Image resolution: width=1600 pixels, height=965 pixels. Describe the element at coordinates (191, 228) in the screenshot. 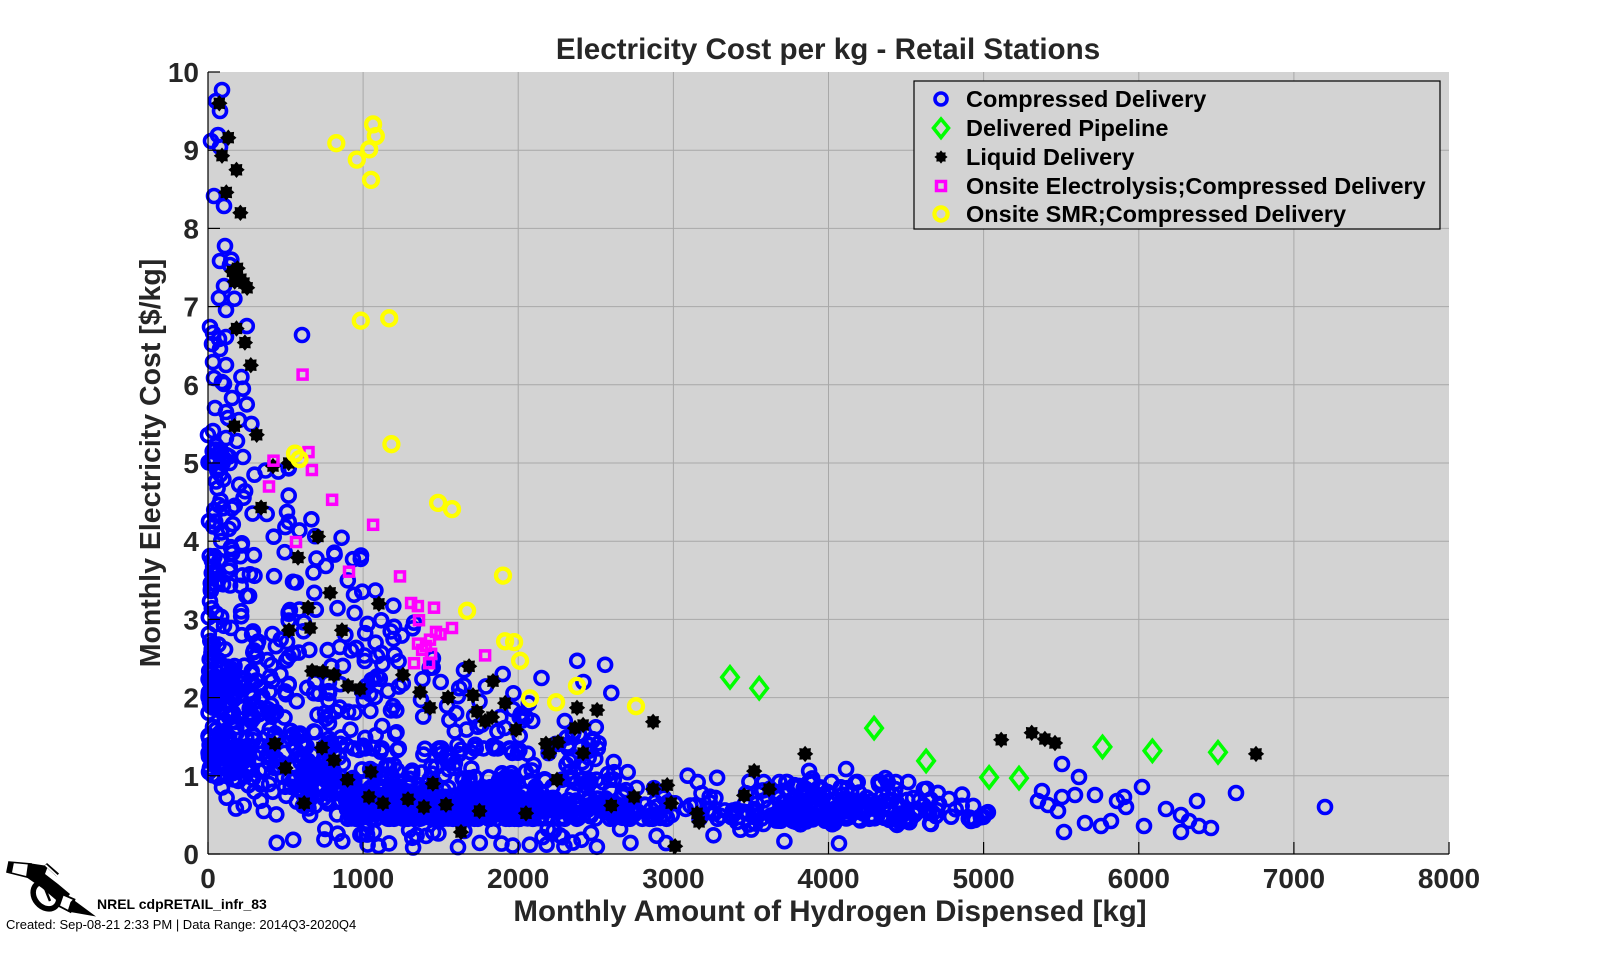

I see `svg-text: 8` at that location.